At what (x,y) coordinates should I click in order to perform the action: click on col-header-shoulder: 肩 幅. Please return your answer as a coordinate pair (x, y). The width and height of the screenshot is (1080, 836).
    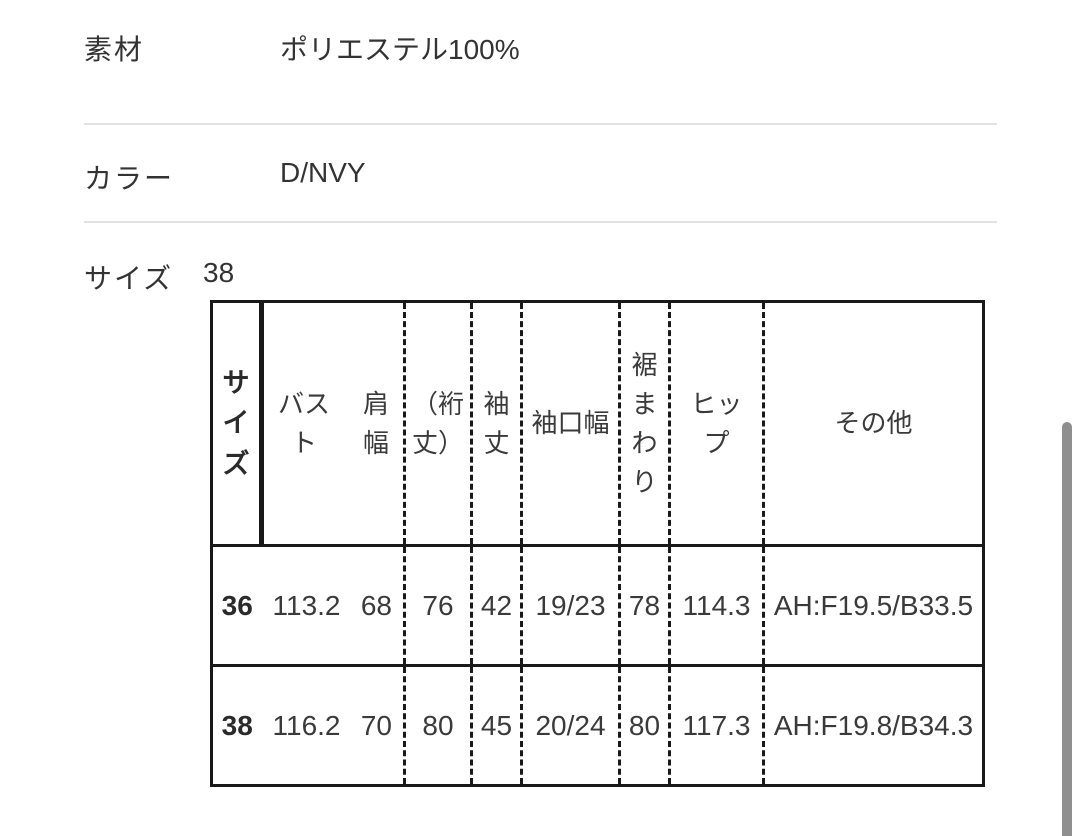
    Looking at the image, I should click on (375, 423).